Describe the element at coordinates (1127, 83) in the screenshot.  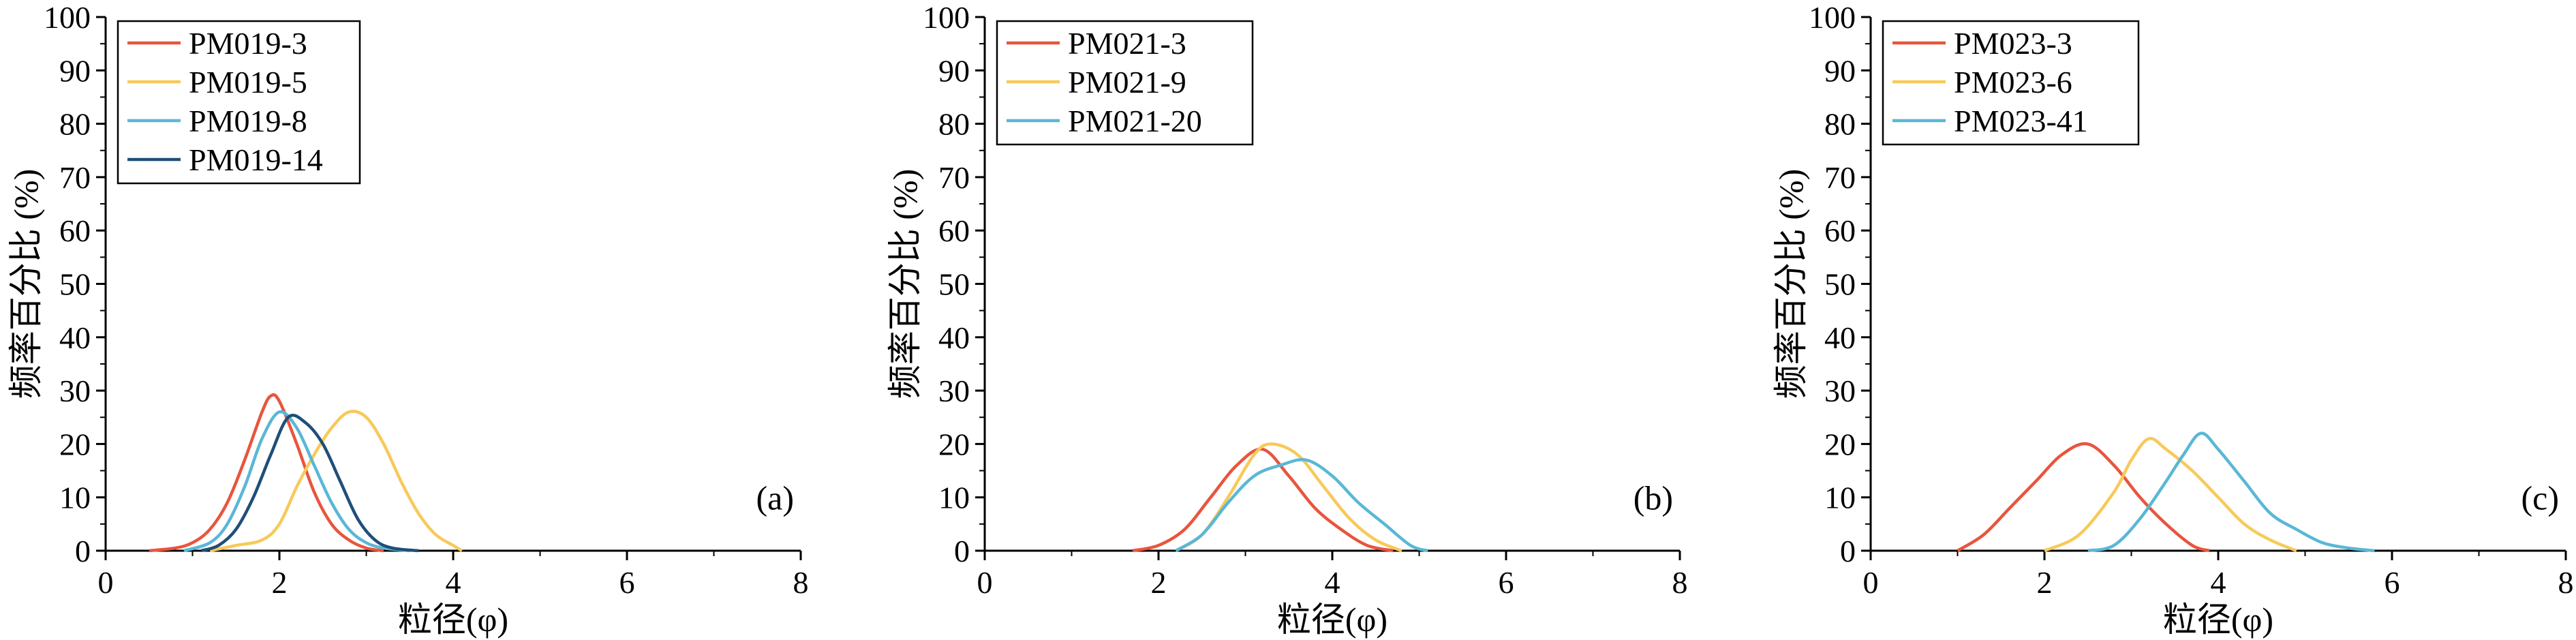
I see `legend-label: PM021-9` at that location.